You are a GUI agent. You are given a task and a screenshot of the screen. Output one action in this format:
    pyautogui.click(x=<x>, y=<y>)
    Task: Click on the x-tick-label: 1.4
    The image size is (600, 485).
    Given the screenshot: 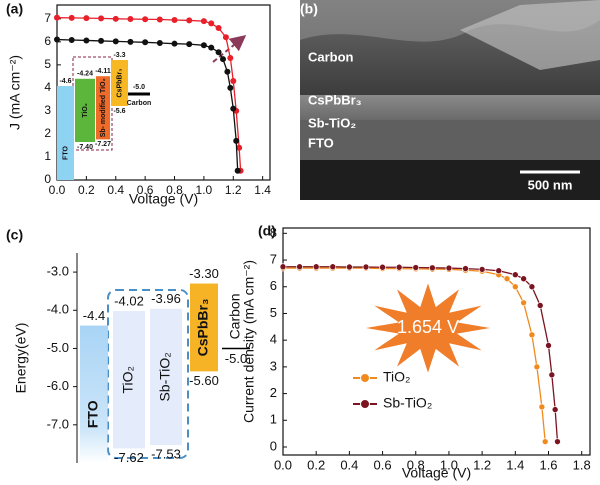 What is the action you would take?
    pyautogui.click(x=515, y=464)
    